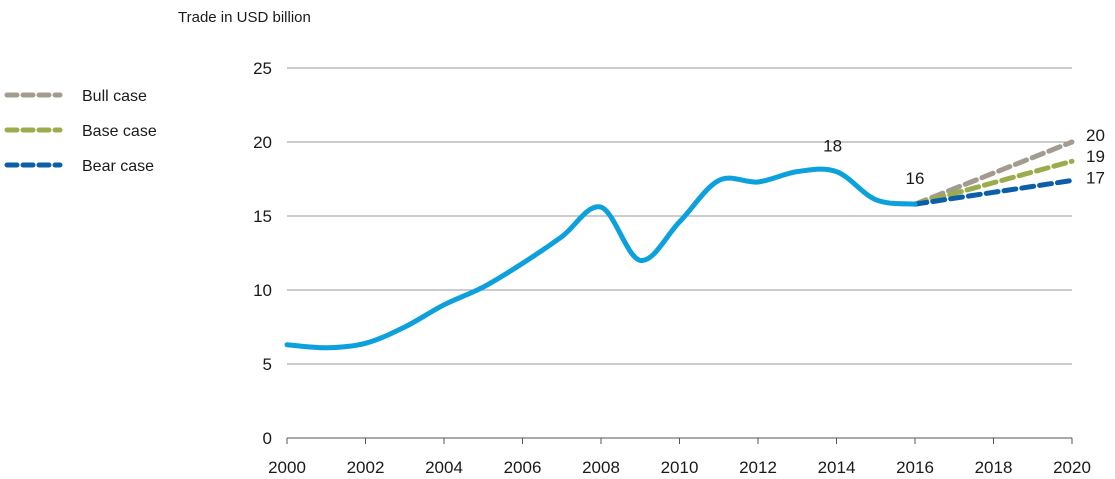 The image size is (1115, 479). Describe the element at coordinates (832, 146) in the screenshot. I see `data-label: 18` at that location.